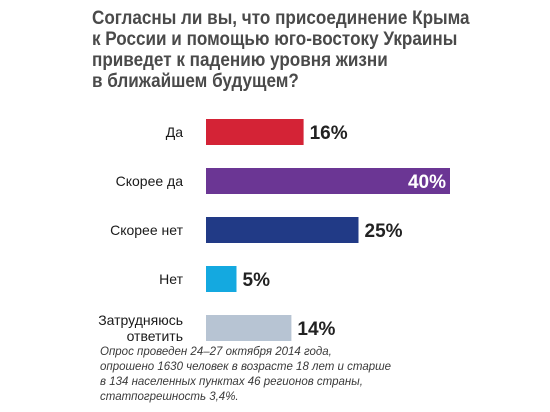  Describe the element at coordinates (155, 336) in the screenshot. I see `category-label: ответить` at that location.